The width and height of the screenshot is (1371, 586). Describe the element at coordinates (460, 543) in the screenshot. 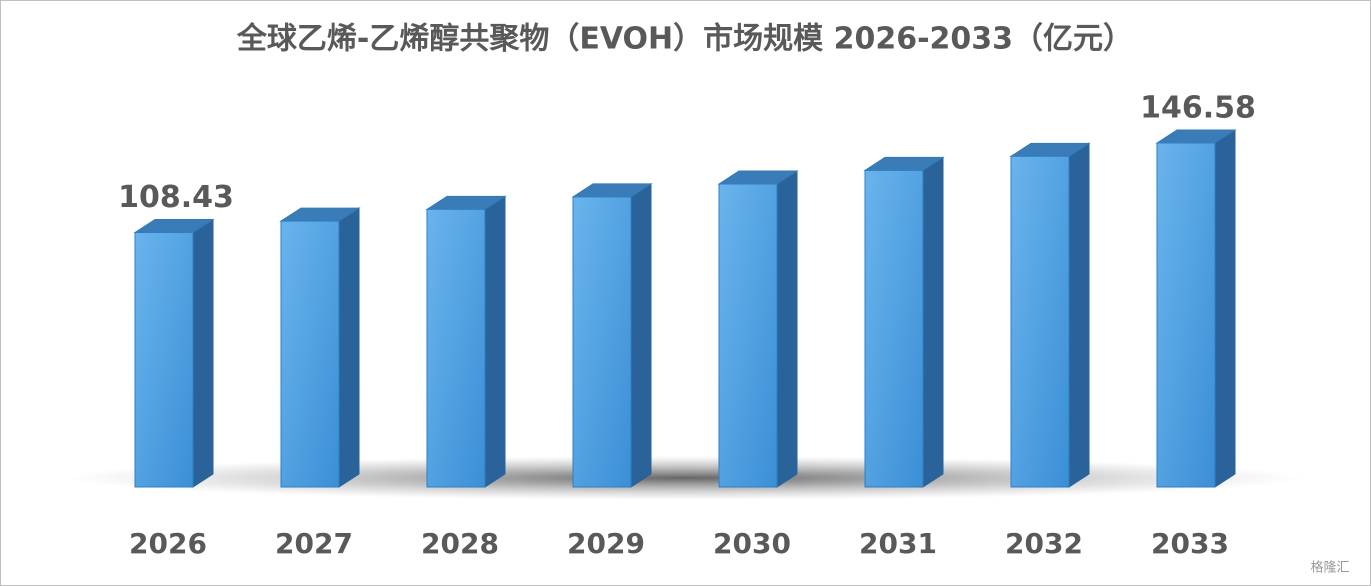

I see `x-tick-label: 2028` at that location.